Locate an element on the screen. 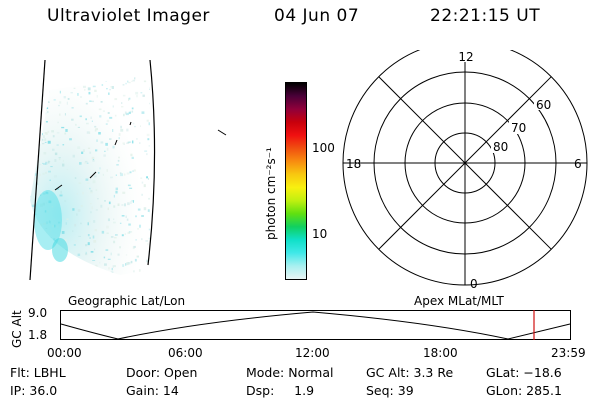 The image size is (600, 400). altitude-timeline is located at coordinates (316, 325).